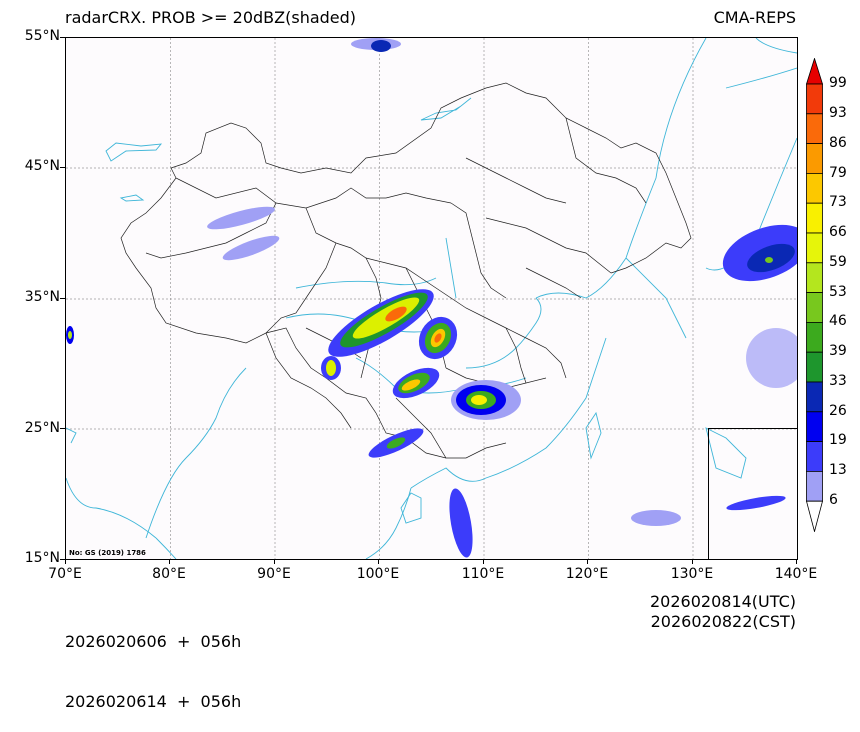 The height and width of the screenshot is (732, 860). What do you see at coordinates (814, 71) in the screenshot?
I see `colorbar-over-triangle` at bounding box center [814, 71].